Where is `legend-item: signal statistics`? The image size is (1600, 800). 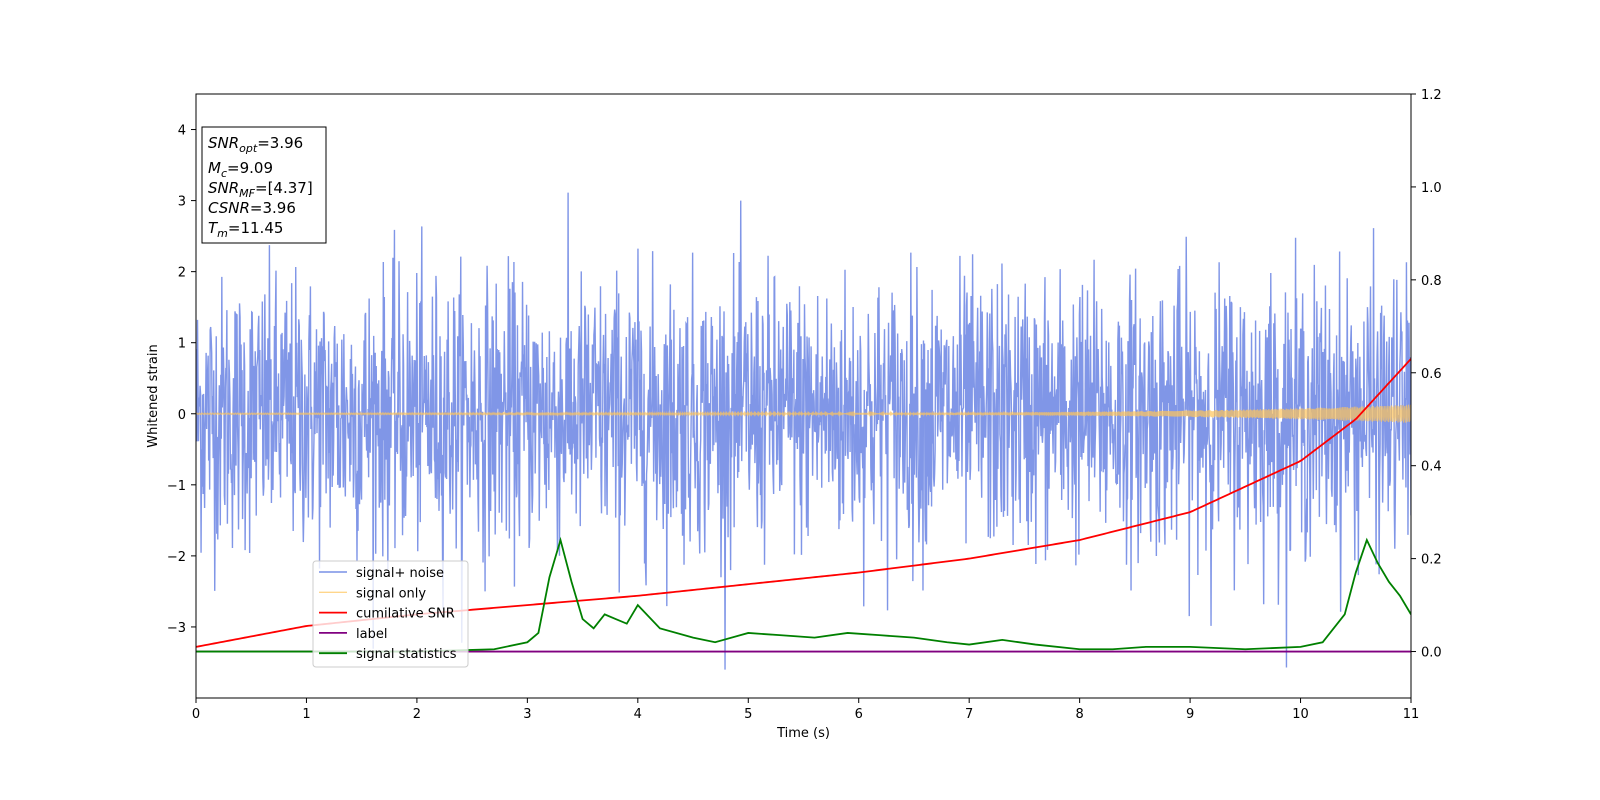 legend-item: signal statistics is located at coordinates (388, 654).